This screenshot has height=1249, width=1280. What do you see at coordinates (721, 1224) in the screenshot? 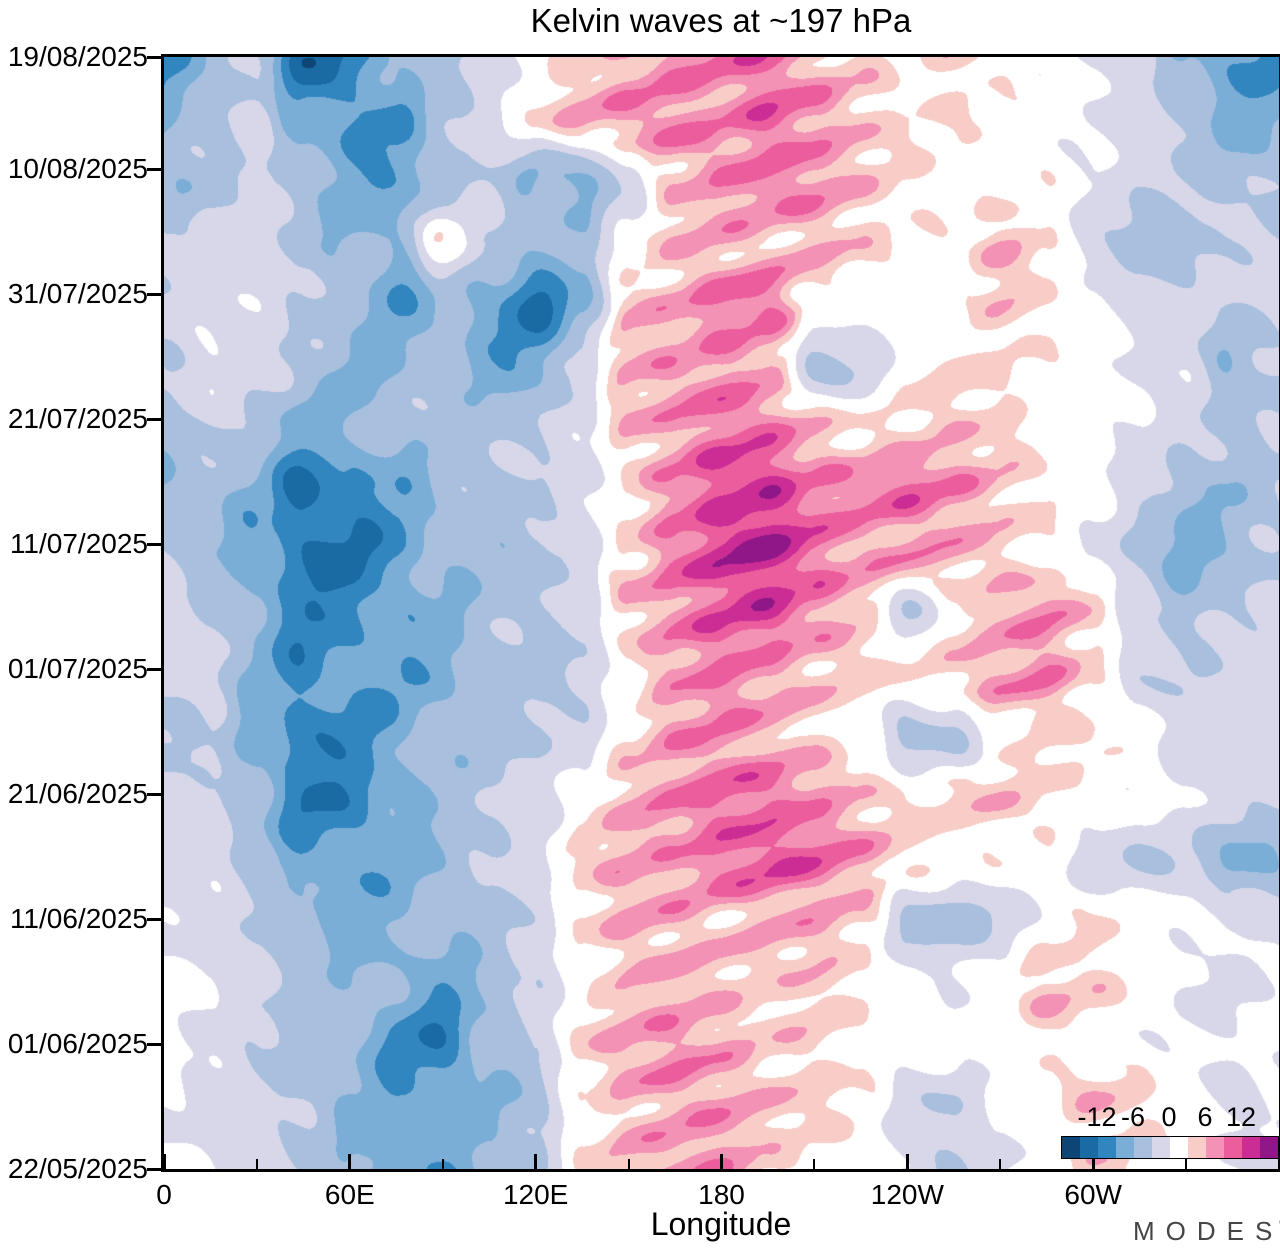
I see `x-axis-title: Longitude` at bounding box center [721, 1224].